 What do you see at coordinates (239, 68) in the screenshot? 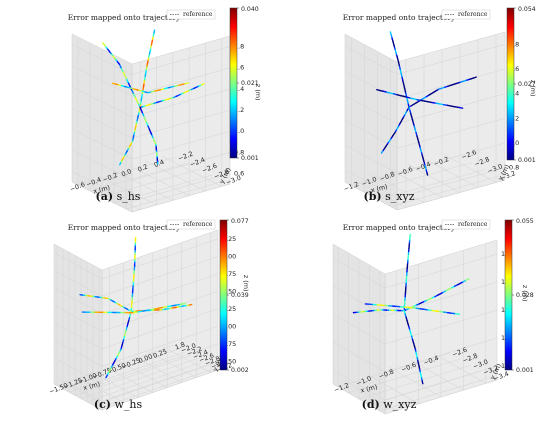
I see `z-tick-label: 1.6` at bounding box center [239, 68].